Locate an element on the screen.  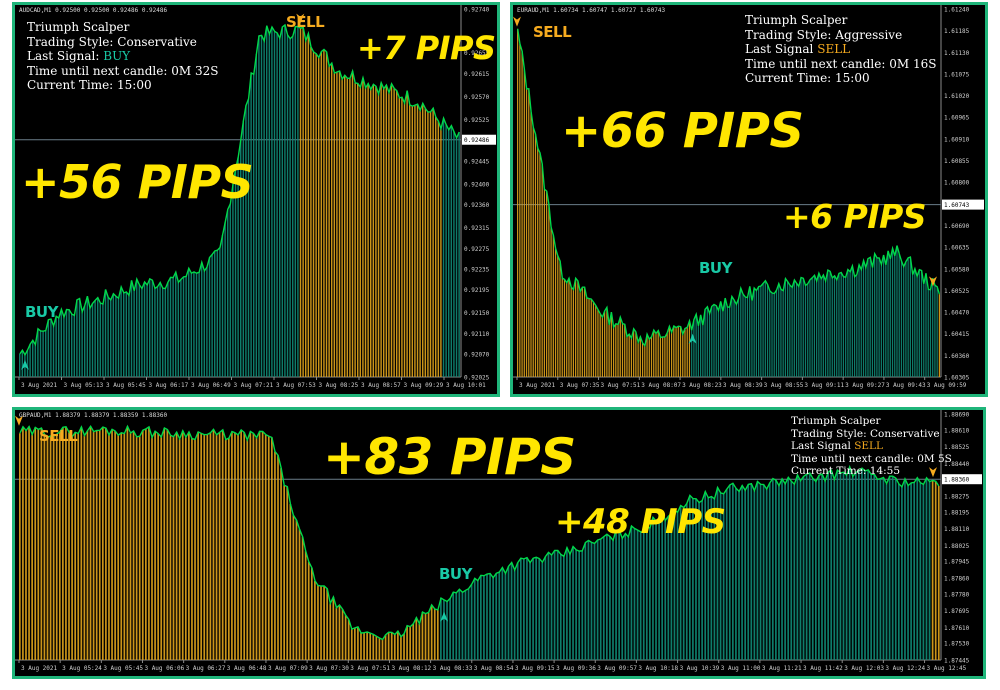
current-time: Current Time: 15:00 is located at coordinates (89, 85).